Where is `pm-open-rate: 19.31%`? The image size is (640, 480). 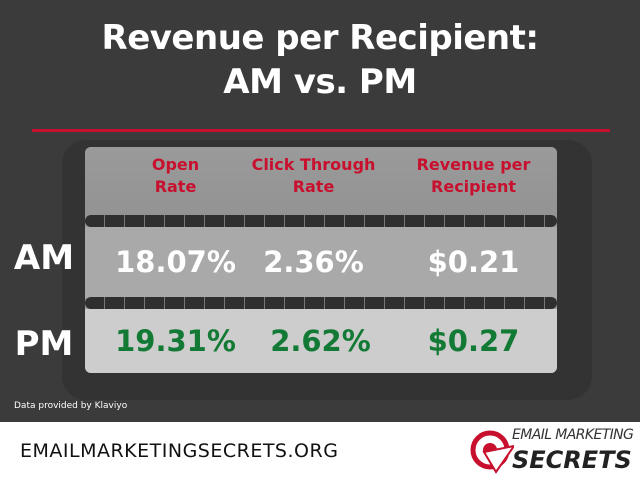 pm-open-rate: 19.31% is located at coordinates (175, 341).